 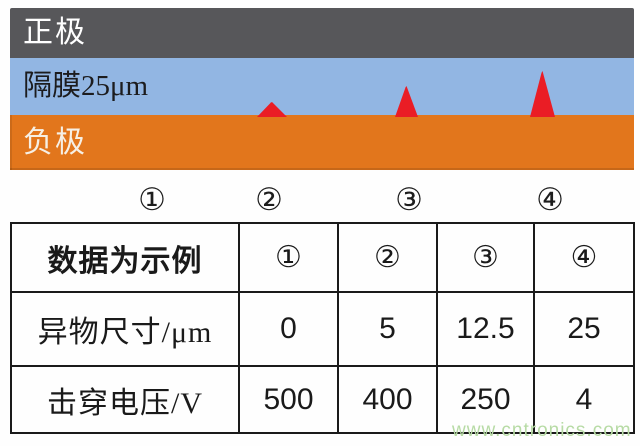 What do you see at coordinates (55, 142) in the screenshot?
I see `negative-electrode-label: 负极` at bounding box center [55, 142].